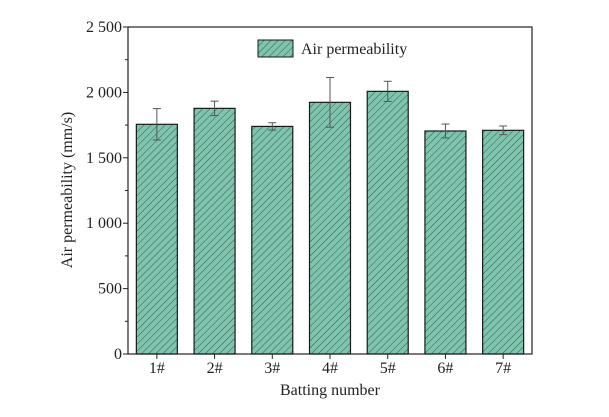 The width and height of the screenshot is (609, 417). What do you see at coordinates (67, 190) in the screenshot?
I see `y-axis-label: Air permeability (mm/s)` at bounding box center [67, 190].